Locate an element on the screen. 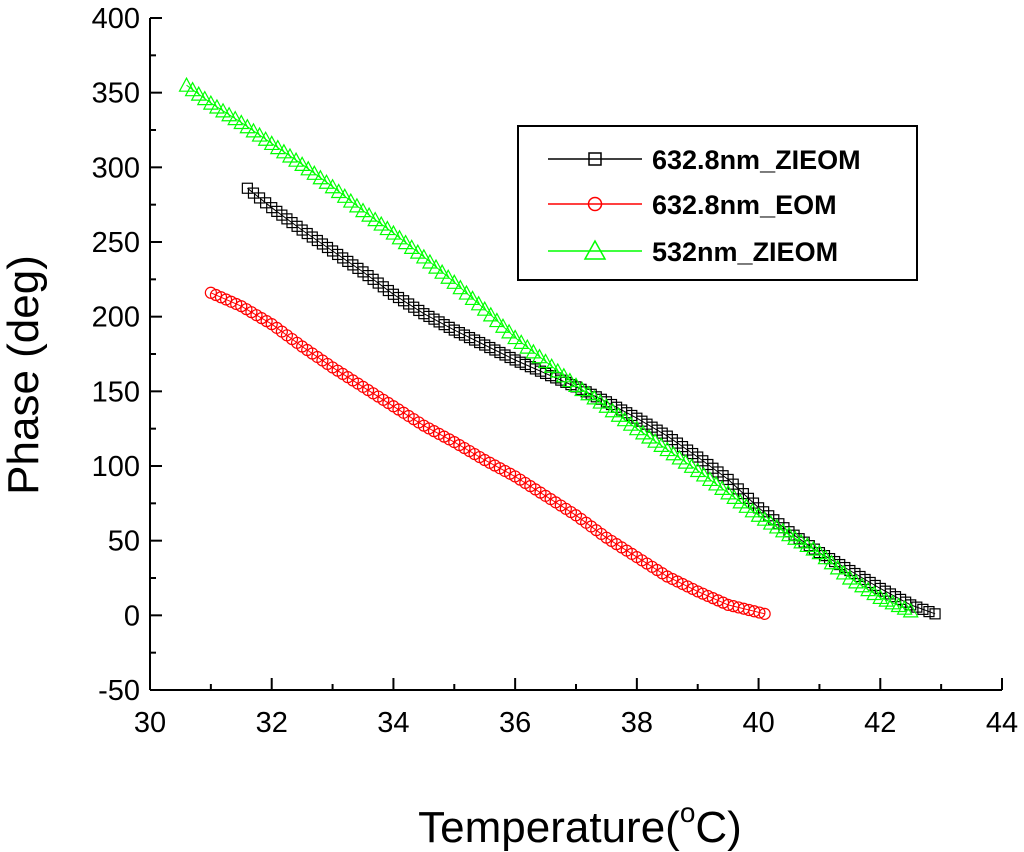 Image resolution: width=1024 pixels, height=852 pixels. y-tick-label: 200 is located at coordinates (116, 318).